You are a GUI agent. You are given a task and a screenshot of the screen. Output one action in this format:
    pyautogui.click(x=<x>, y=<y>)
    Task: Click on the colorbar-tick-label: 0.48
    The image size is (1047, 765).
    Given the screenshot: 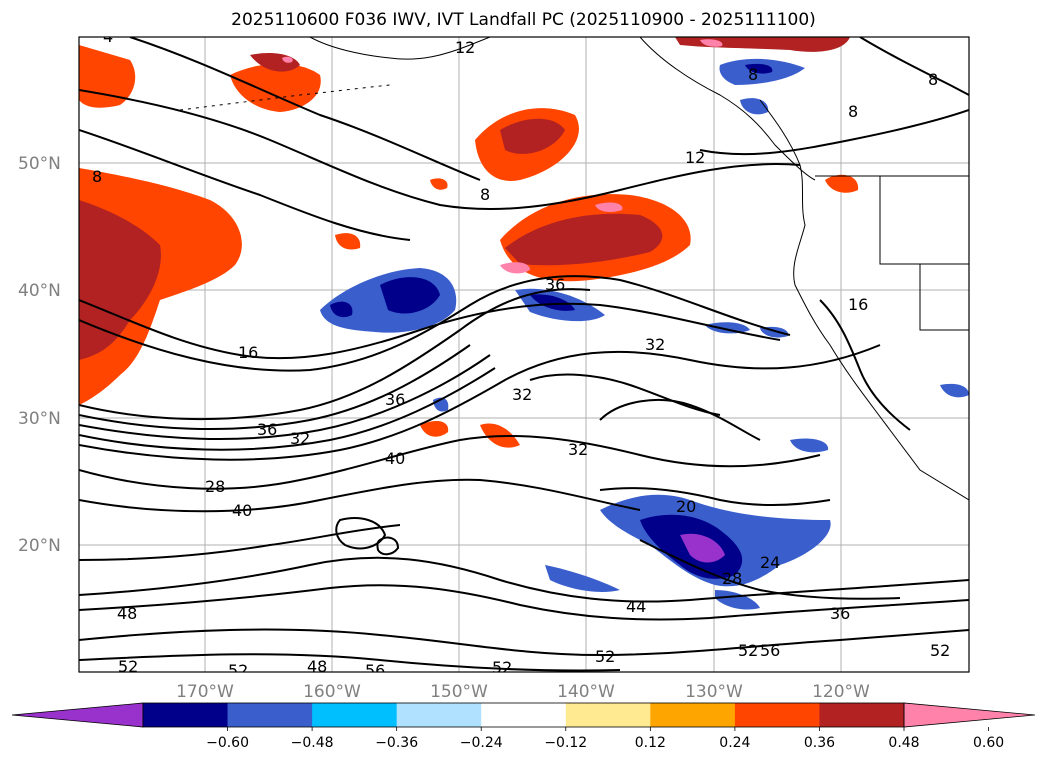 What is the action you would take?
    pyautogui.click(x=903, y=743)
    